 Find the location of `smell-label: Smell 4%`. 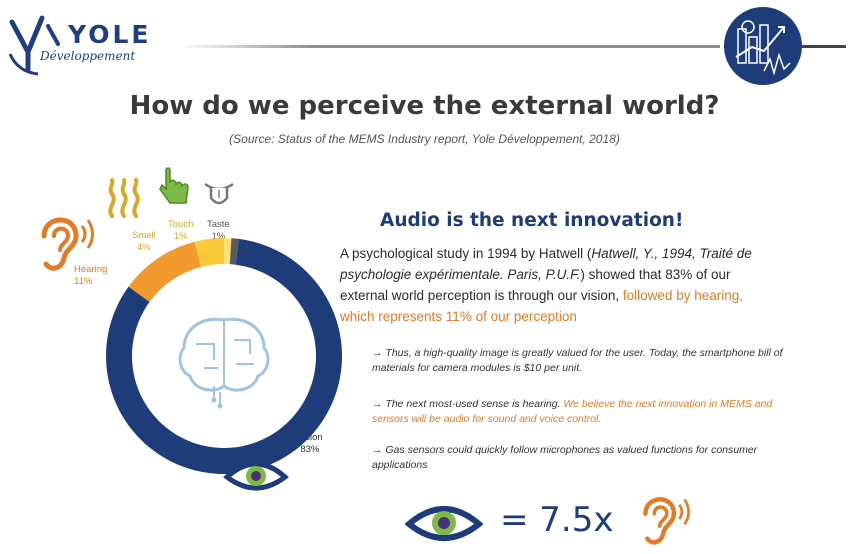

smell-label: Smell 4% is located at coordinates (144, 242).